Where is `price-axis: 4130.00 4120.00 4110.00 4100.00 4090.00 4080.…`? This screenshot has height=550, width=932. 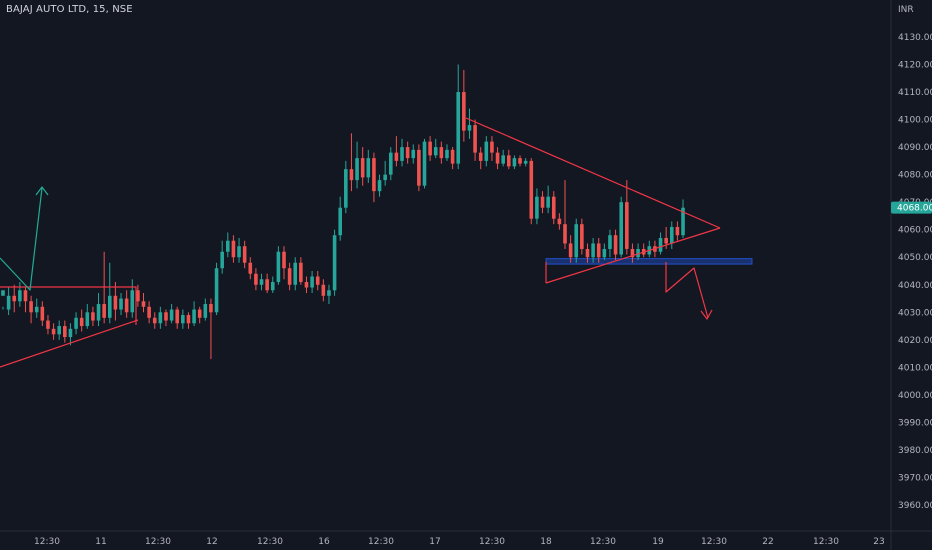 price-axis: 4130.00 4120.00 4110.00 4100.00 4090.00 4080.… is located at coordinates (915, 272).